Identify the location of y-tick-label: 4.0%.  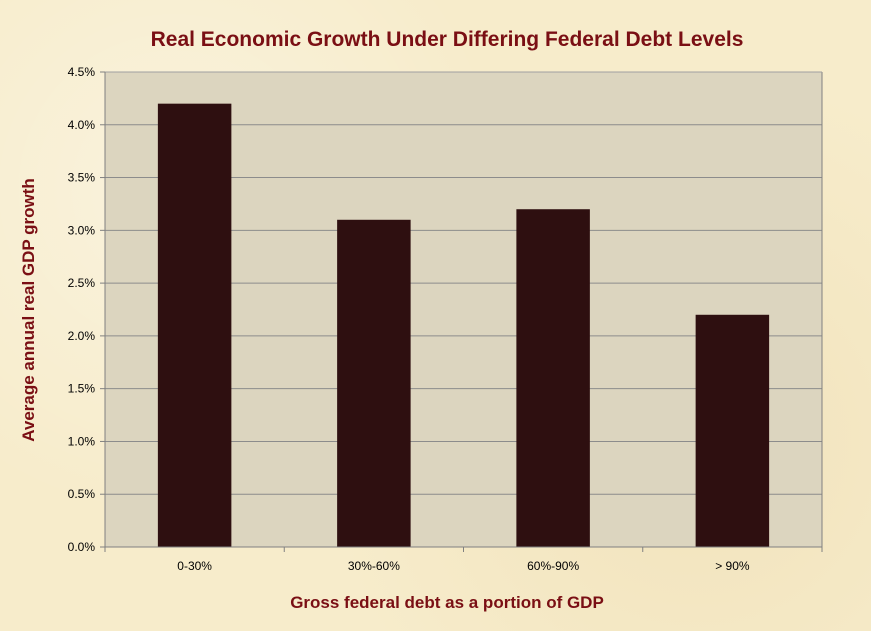
(82, 125).